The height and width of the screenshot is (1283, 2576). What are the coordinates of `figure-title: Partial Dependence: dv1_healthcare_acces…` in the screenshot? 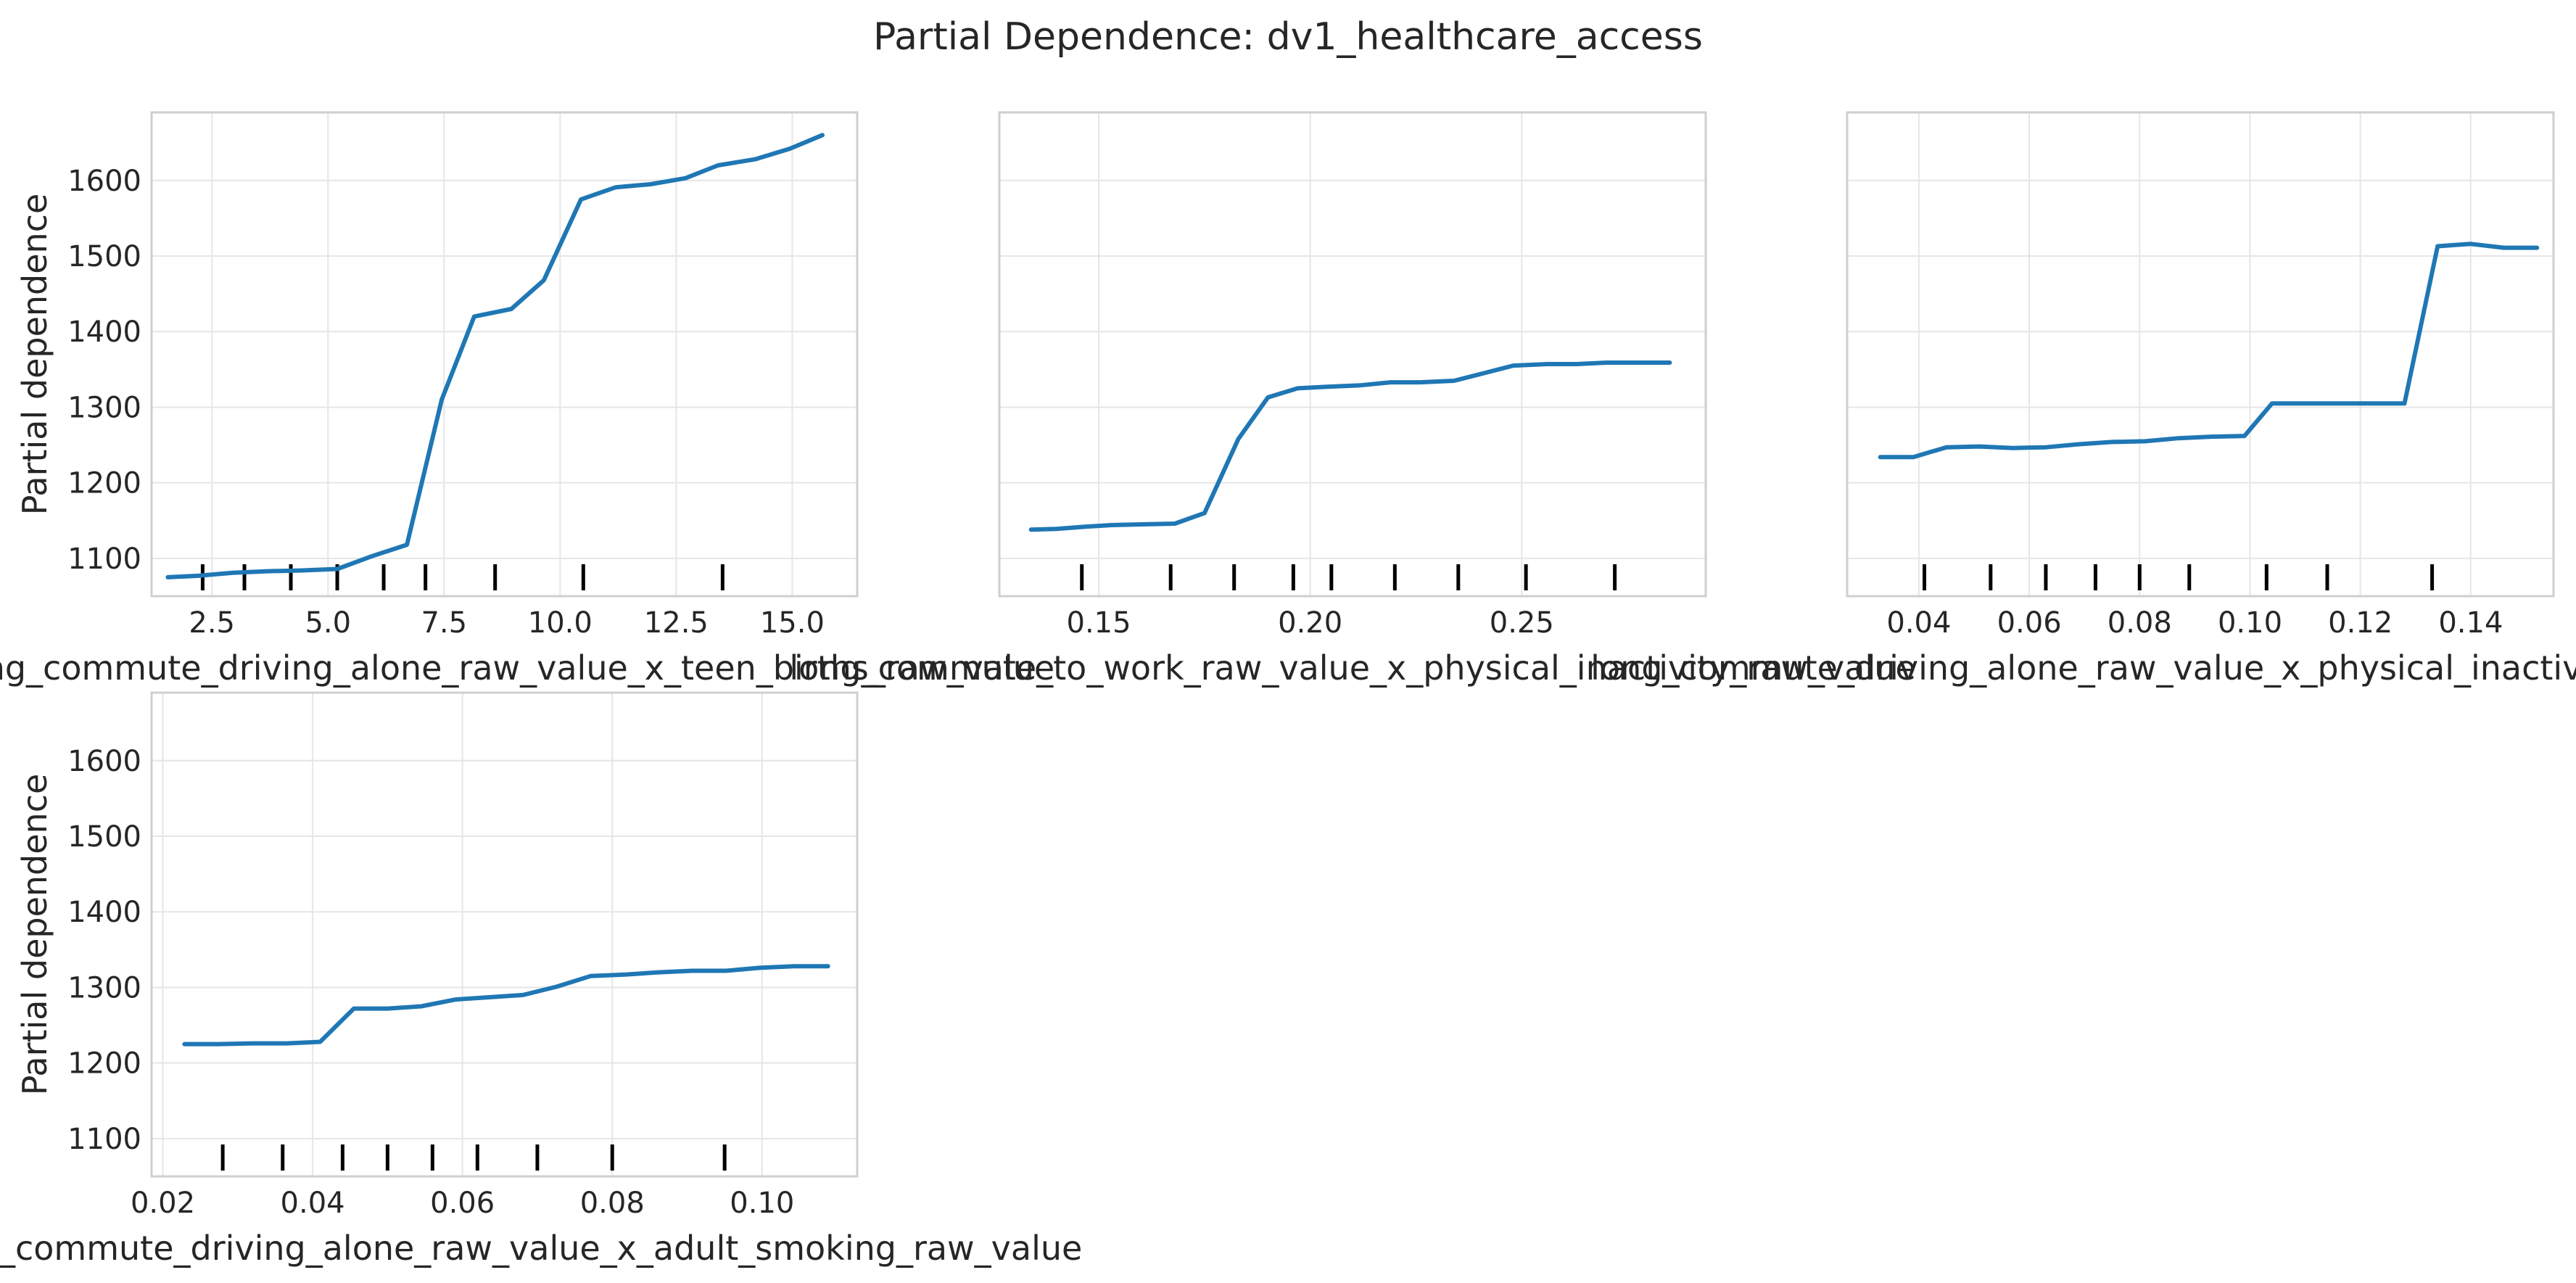 It's located at (1288, 37).